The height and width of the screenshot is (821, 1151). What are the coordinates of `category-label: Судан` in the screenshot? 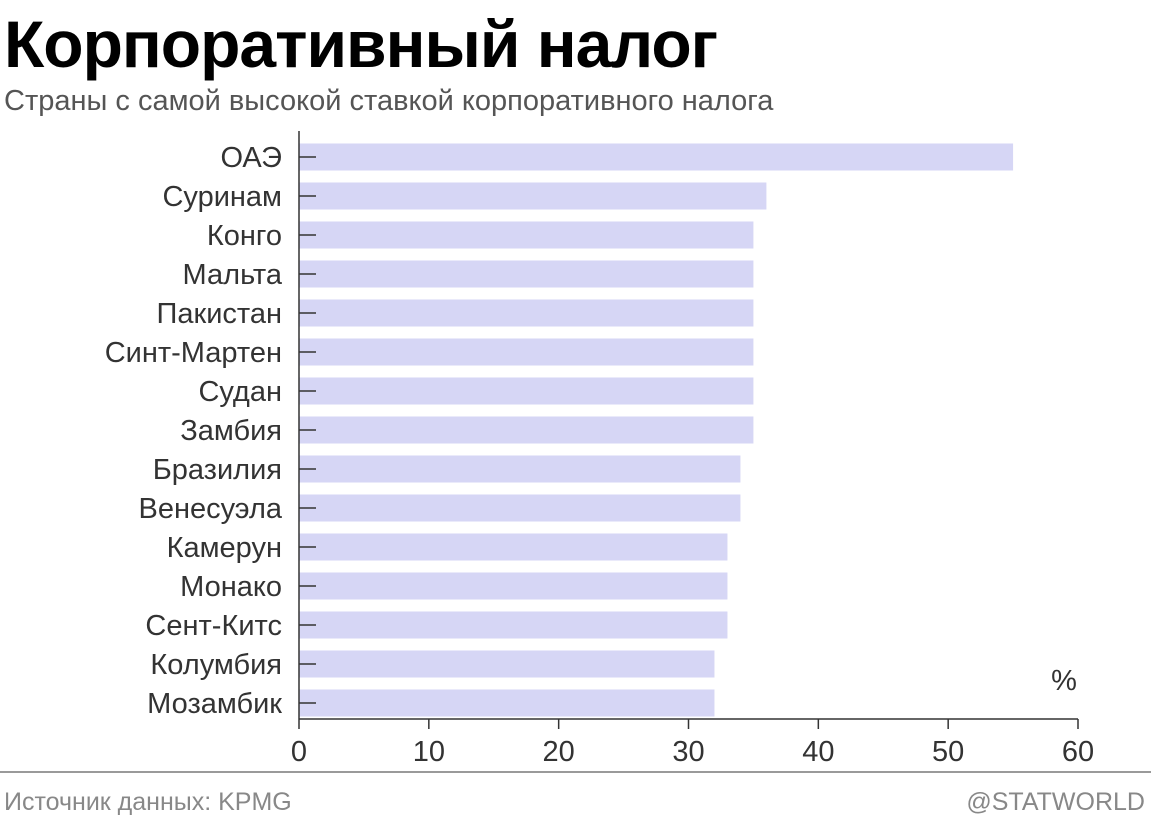 It's located at (240, 392).